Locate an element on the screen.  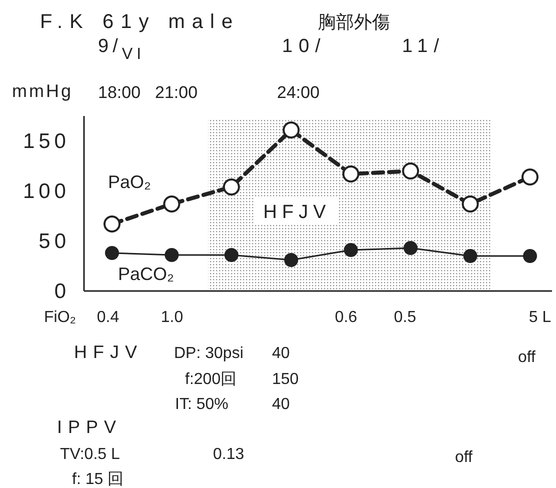
y-tick-label: 150 is located at coordinates (46, 141).